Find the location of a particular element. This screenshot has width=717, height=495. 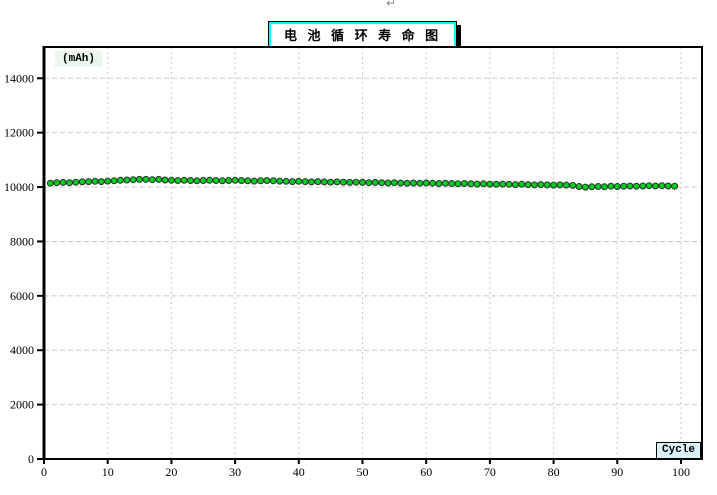

paragraph-mark: ↵ is located at coordinates (391, 5).